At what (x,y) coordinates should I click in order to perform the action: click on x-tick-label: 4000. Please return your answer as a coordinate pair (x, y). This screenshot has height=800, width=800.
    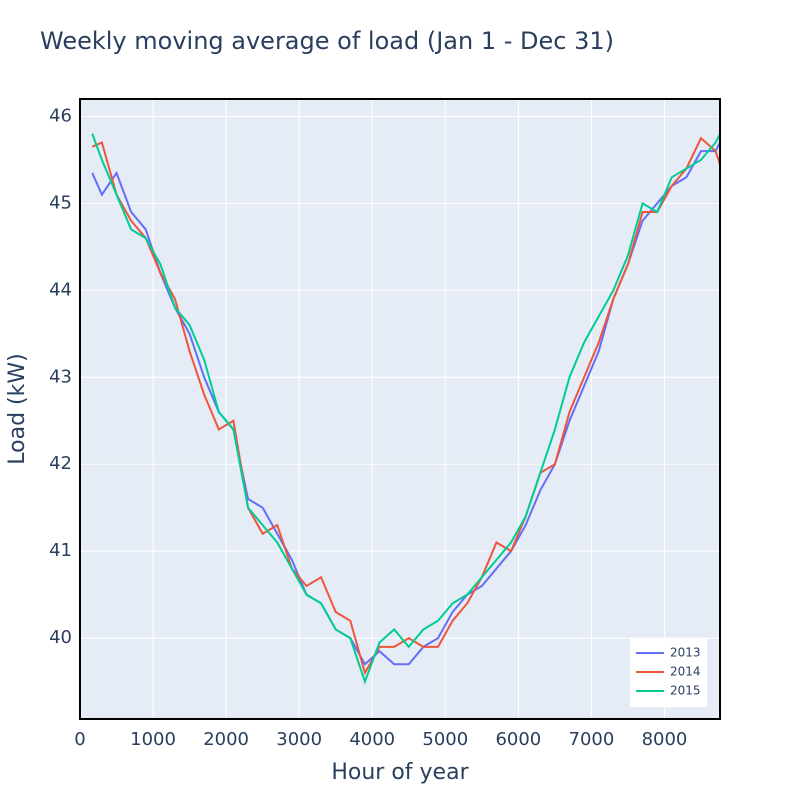
    Looking at the image, I should click on (372, 739).